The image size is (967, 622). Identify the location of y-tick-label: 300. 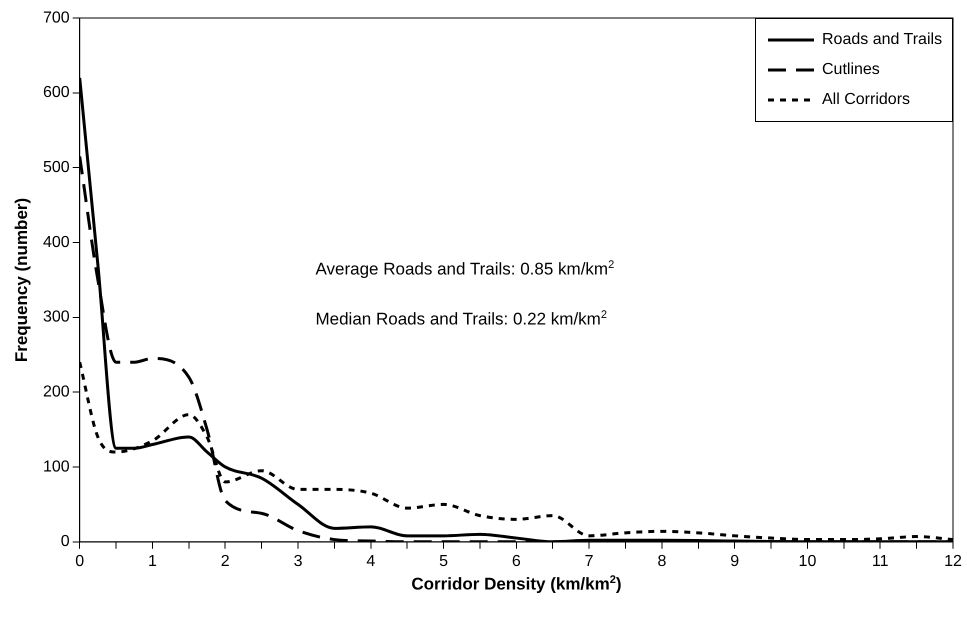
(56, 317).